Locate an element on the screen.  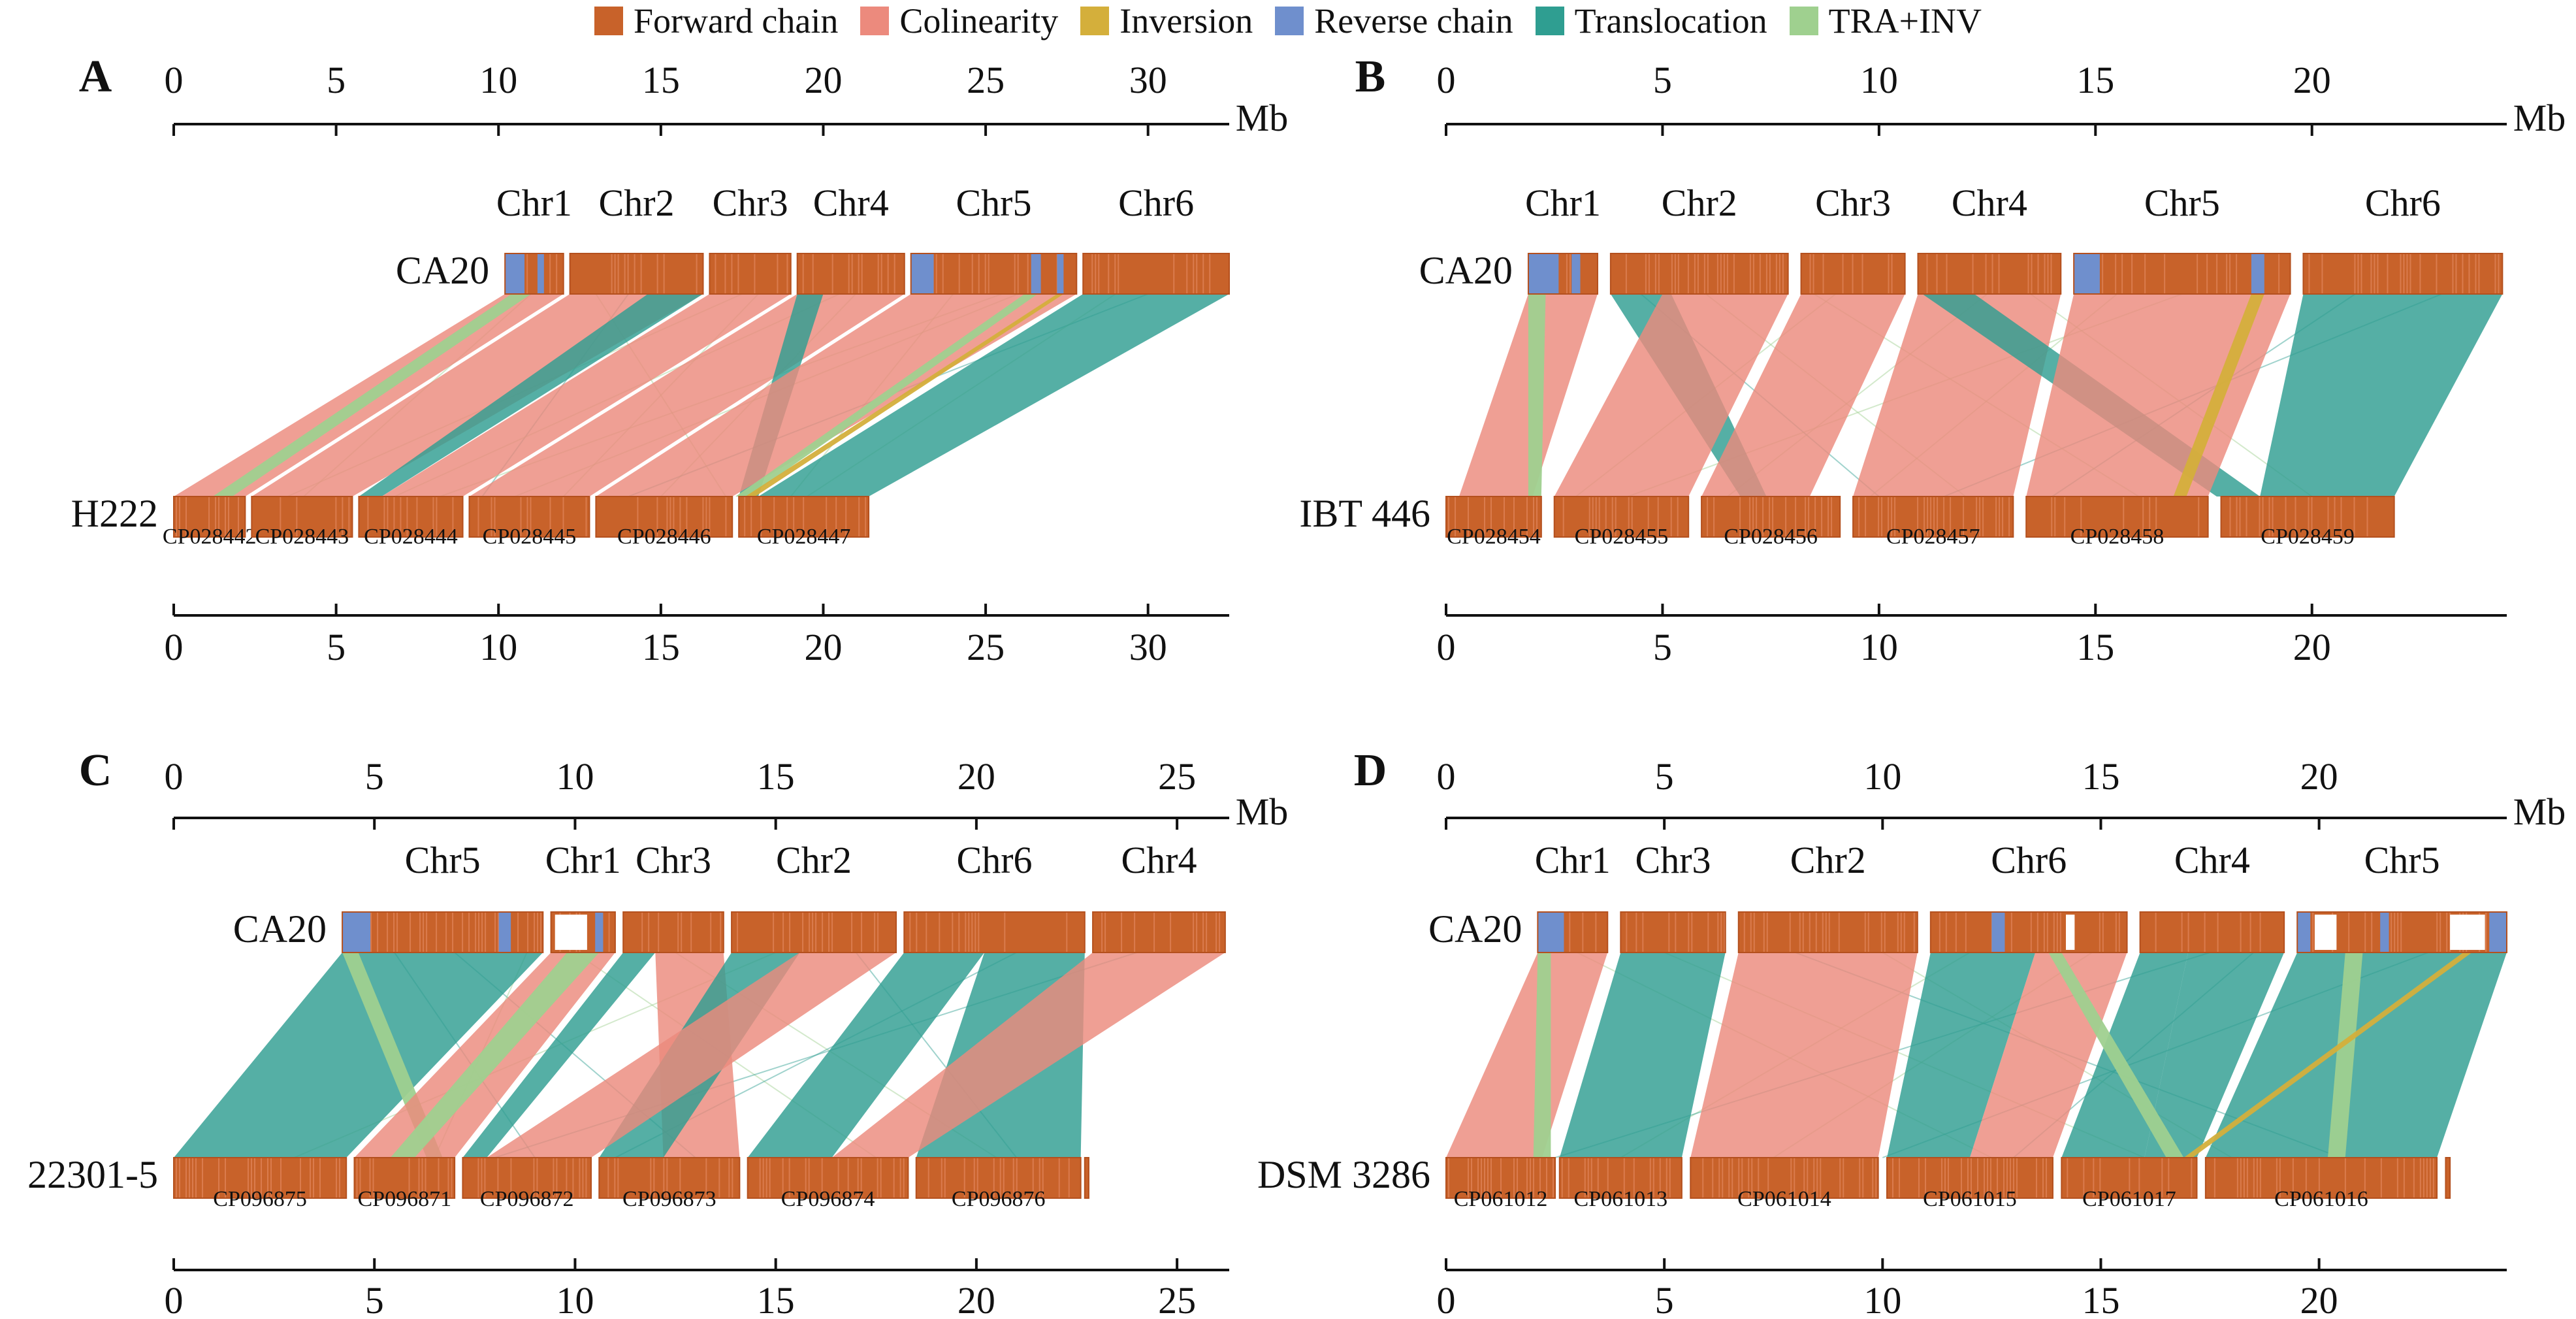
reference-chromosome is located at coordinates (2028, 932).